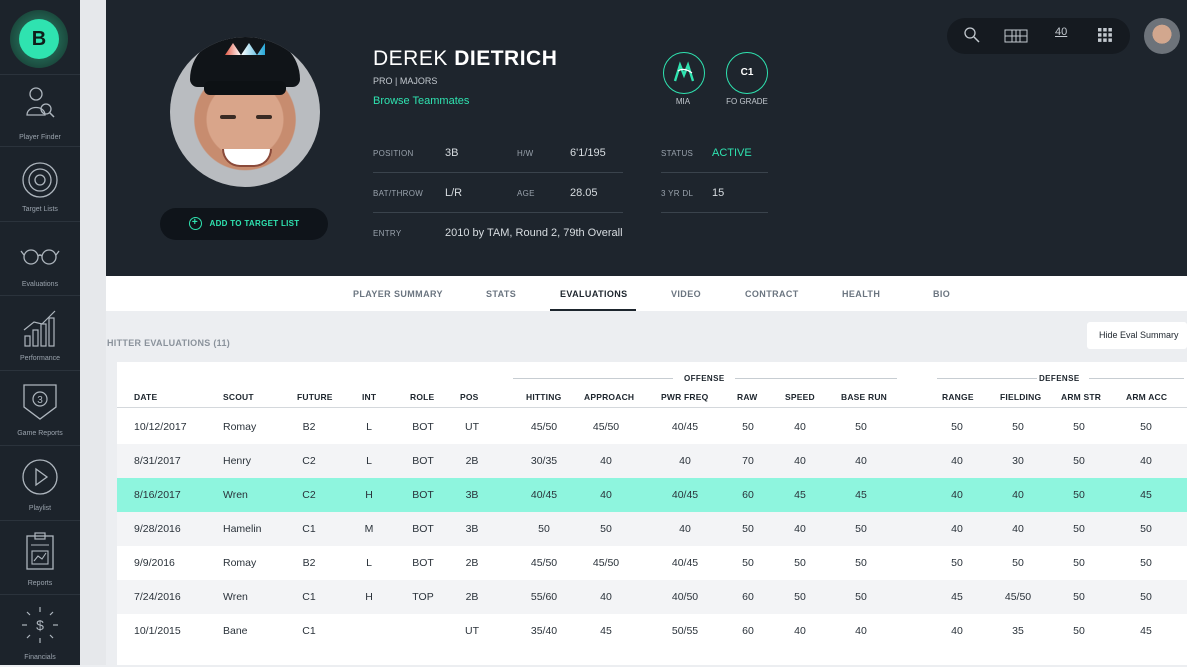 This screenshot has height=667, width=1187. I want to click on cell-range: 50, so click(957, 563).